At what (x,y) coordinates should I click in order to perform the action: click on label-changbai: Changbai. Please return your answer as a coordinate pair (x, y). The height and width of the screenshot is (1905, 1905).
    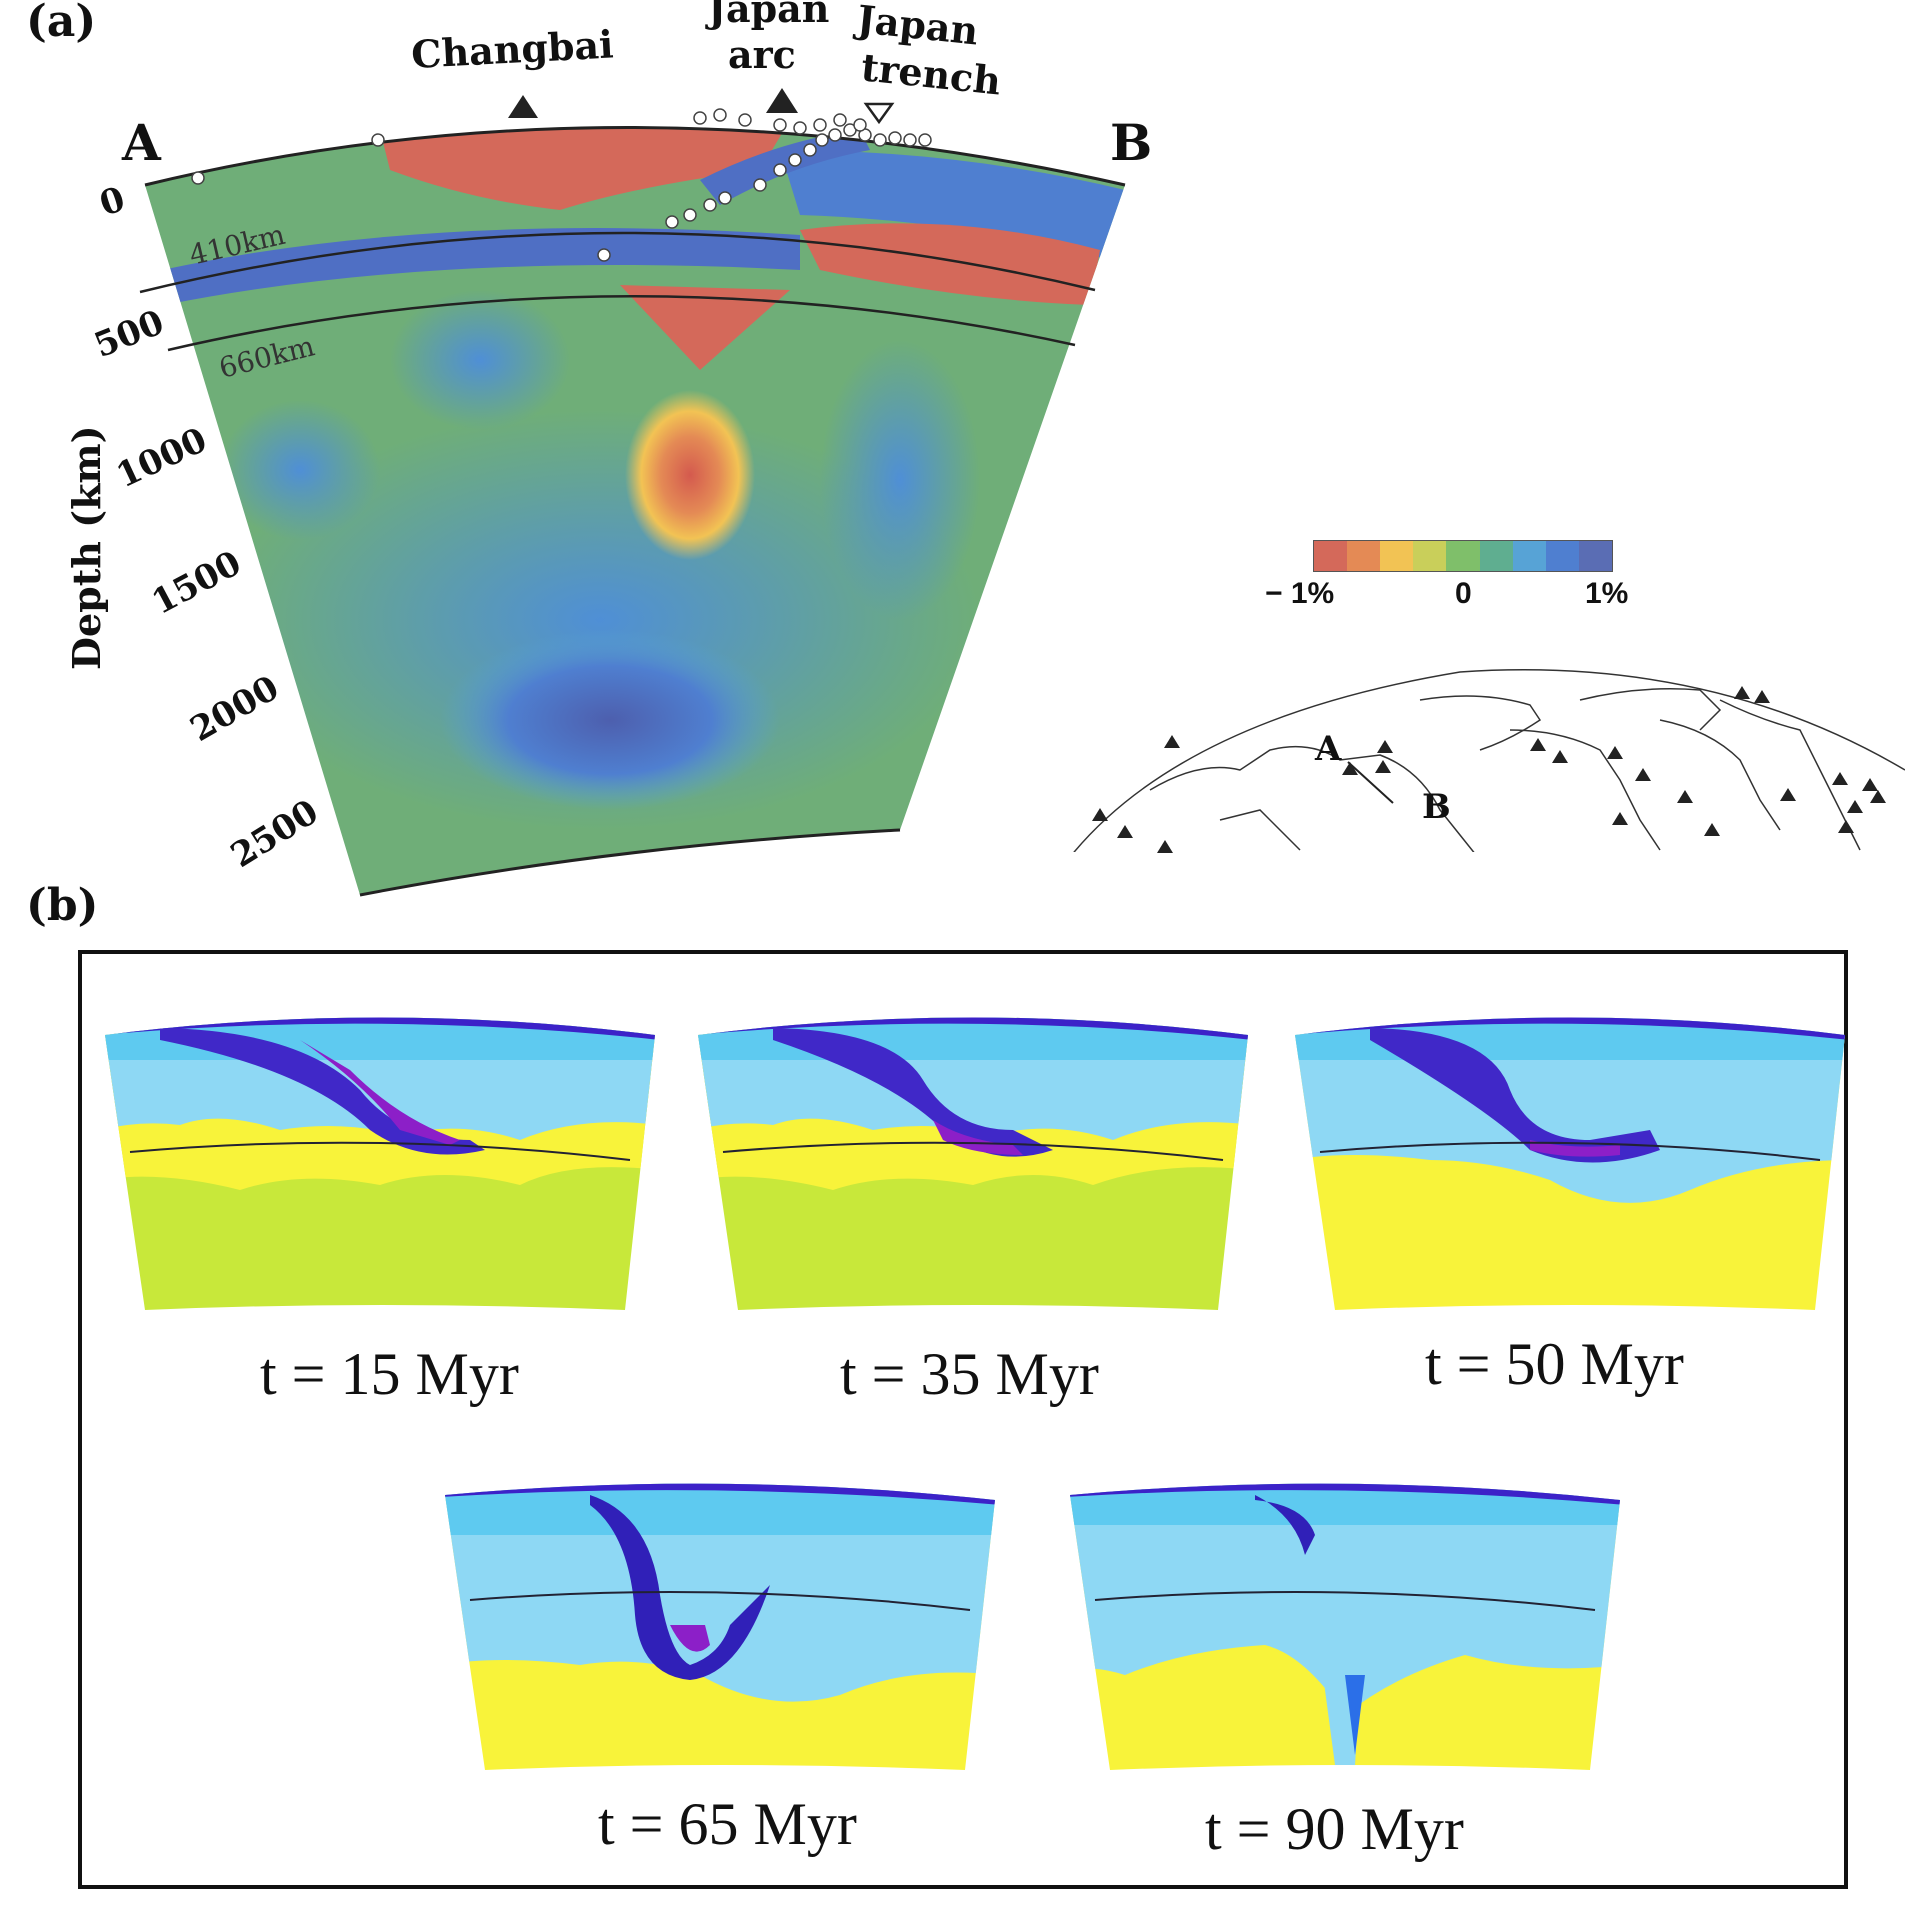
    Looking at the image, I should click on (512, 49).